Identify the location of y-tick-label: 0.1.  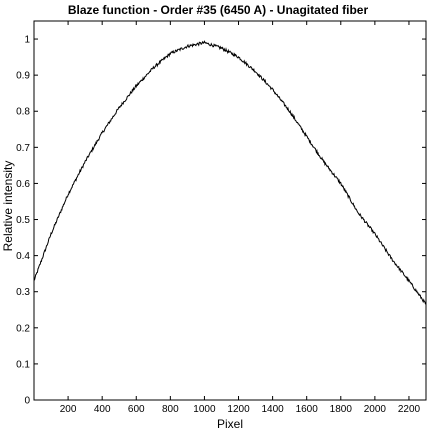
(23, 364).